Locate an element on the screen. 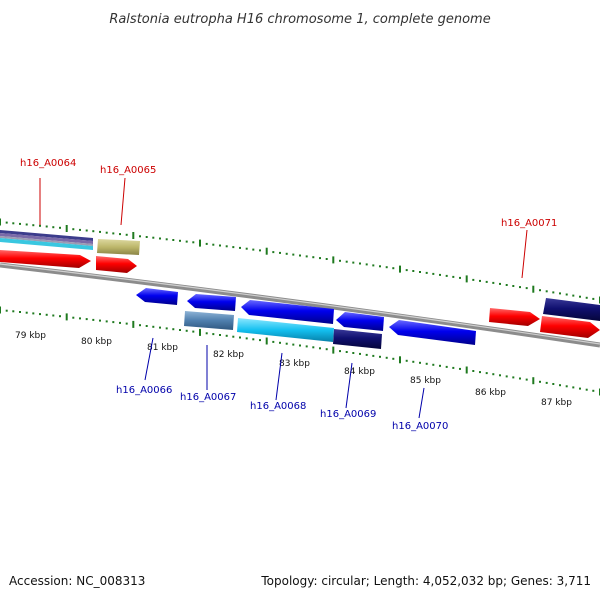  feature-strand-purple is located at coordinates (46, 238).